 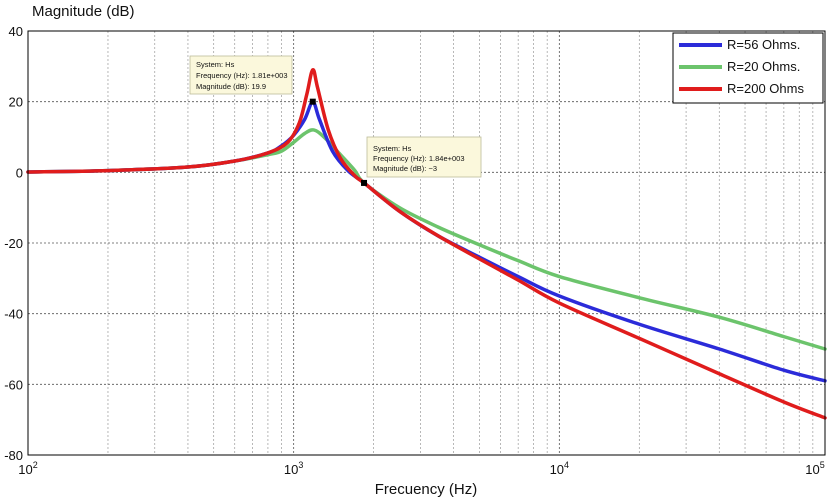 I want to click on y-axis-title: Magnitude (dB), so click(x=83, y=11).